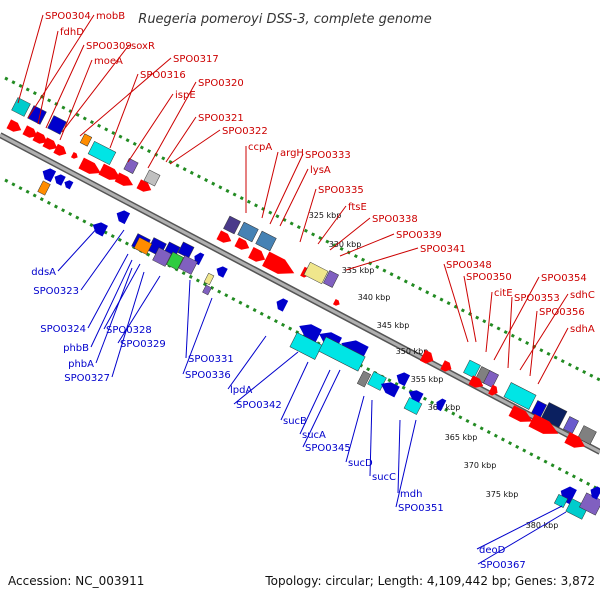  I want to click on forward-gene-label: ispE, so click(185, 95).